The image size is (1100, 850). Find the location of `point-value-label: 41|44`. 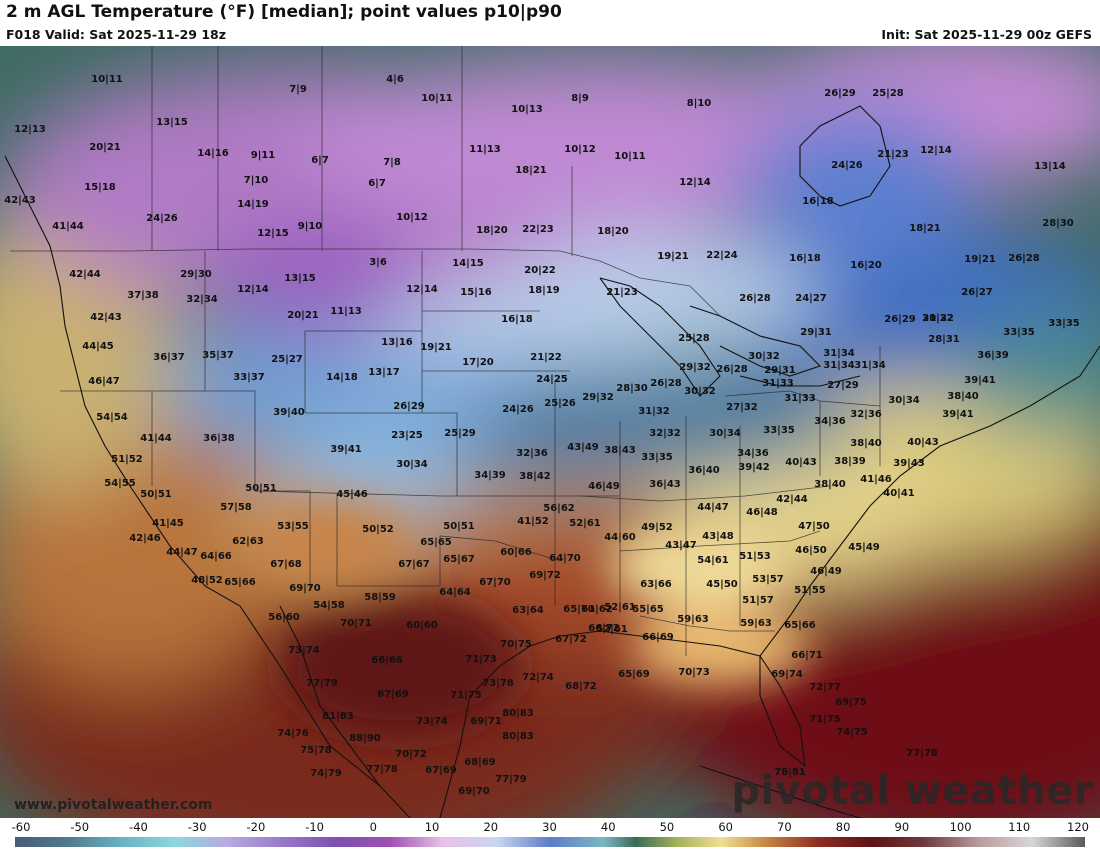

point-value-label: 41|44 is located at coordinates (156, 438).